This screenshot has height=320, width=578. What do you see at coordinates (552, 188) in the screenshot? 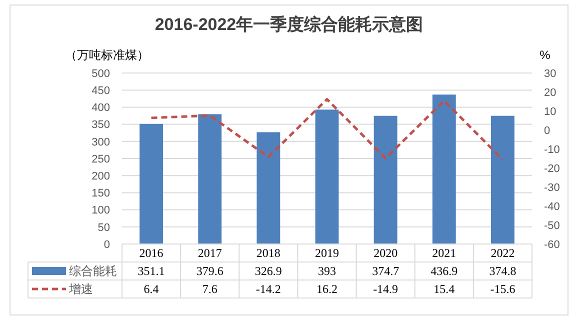
I see `y2-tick-label: -30` at bounding box center [552, 188].